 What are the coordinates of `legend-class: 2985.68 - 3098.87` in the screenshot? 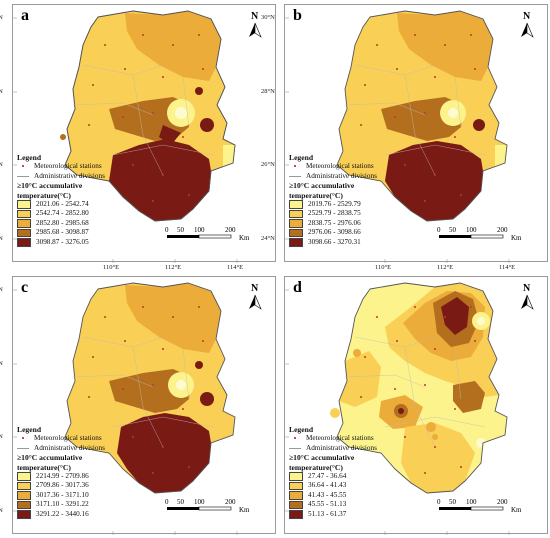 It's located at (61, 233).